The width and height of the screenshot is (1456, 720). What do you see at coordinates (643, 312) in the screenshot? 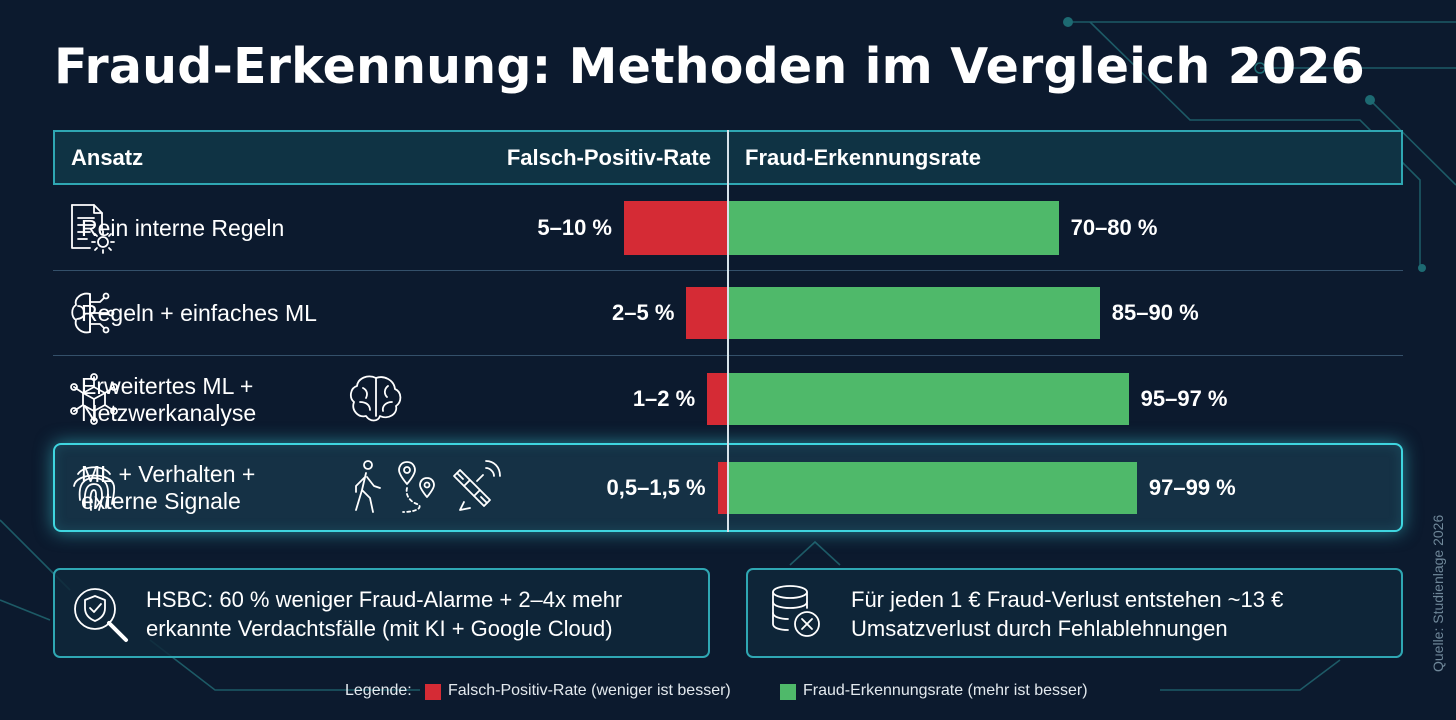
I see `label-fp-rate-2: 2–5 %` at bounding box center [643, 312].